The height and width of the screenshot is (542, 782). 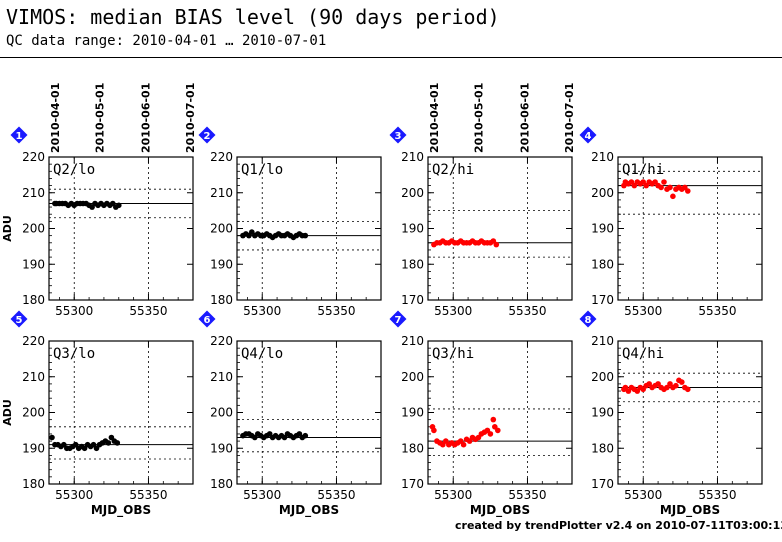 What do you see at coordinates (262, 170) in the screenshot?
I see `panel-label: Q1/lo` at bounding box center [262, 170].